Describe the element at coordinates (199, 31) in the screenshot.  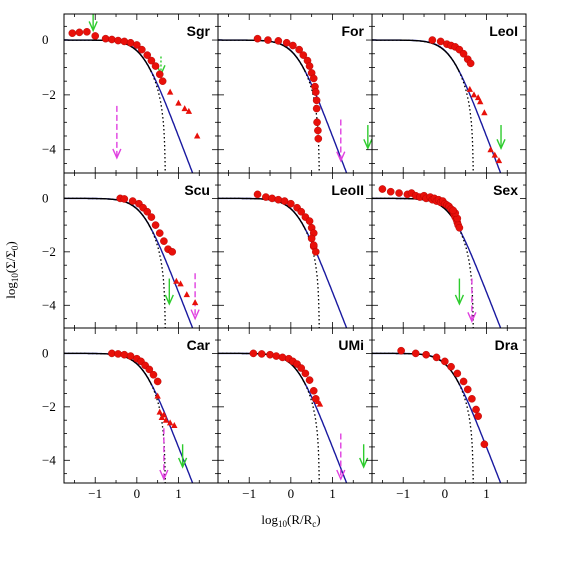
I see `panel-label: Sgr` at that location.